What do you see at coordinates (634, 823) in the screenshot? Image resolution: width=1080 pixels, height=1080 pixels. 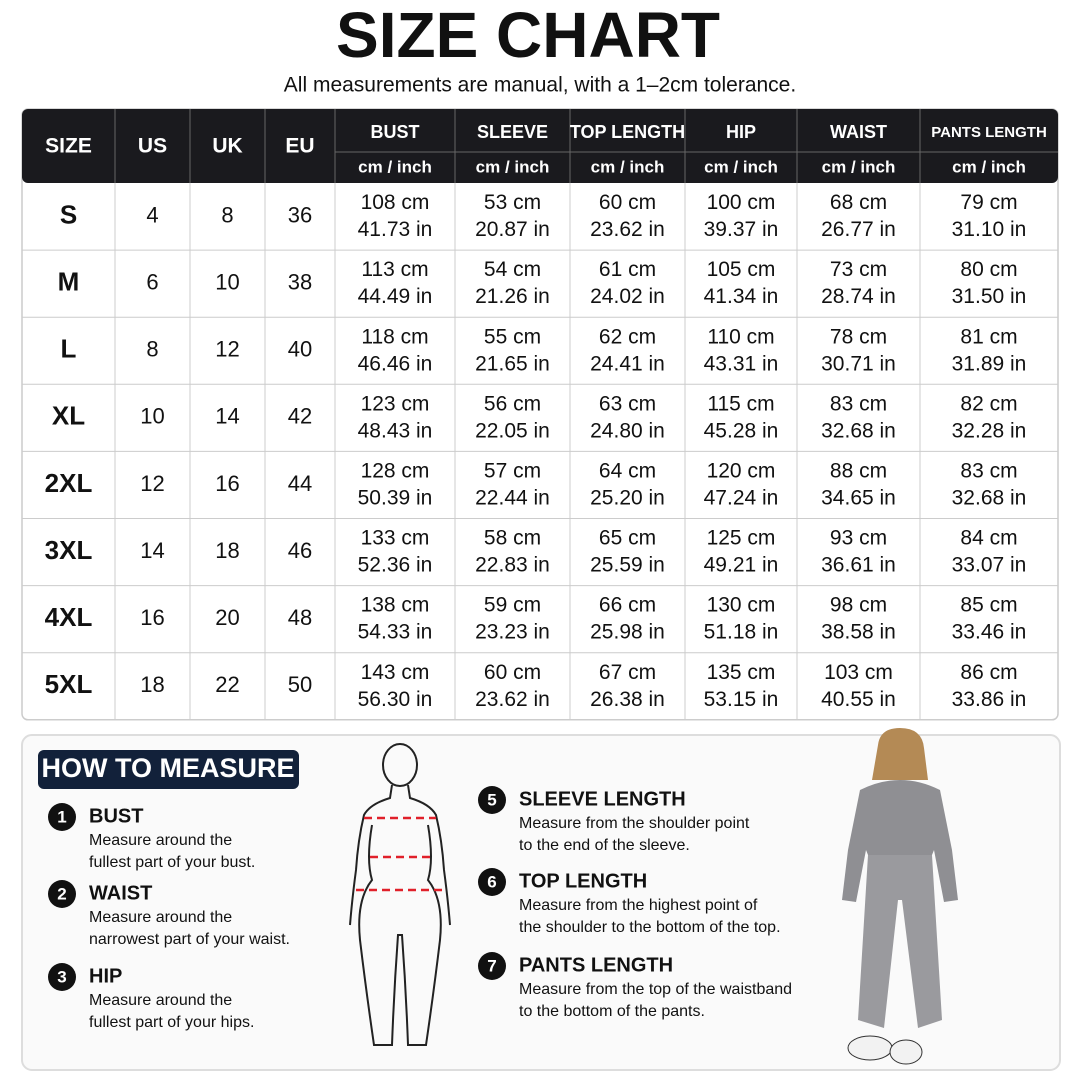 I see `step-text: Measure from the shoulder point` at bounding box center [634, 823].